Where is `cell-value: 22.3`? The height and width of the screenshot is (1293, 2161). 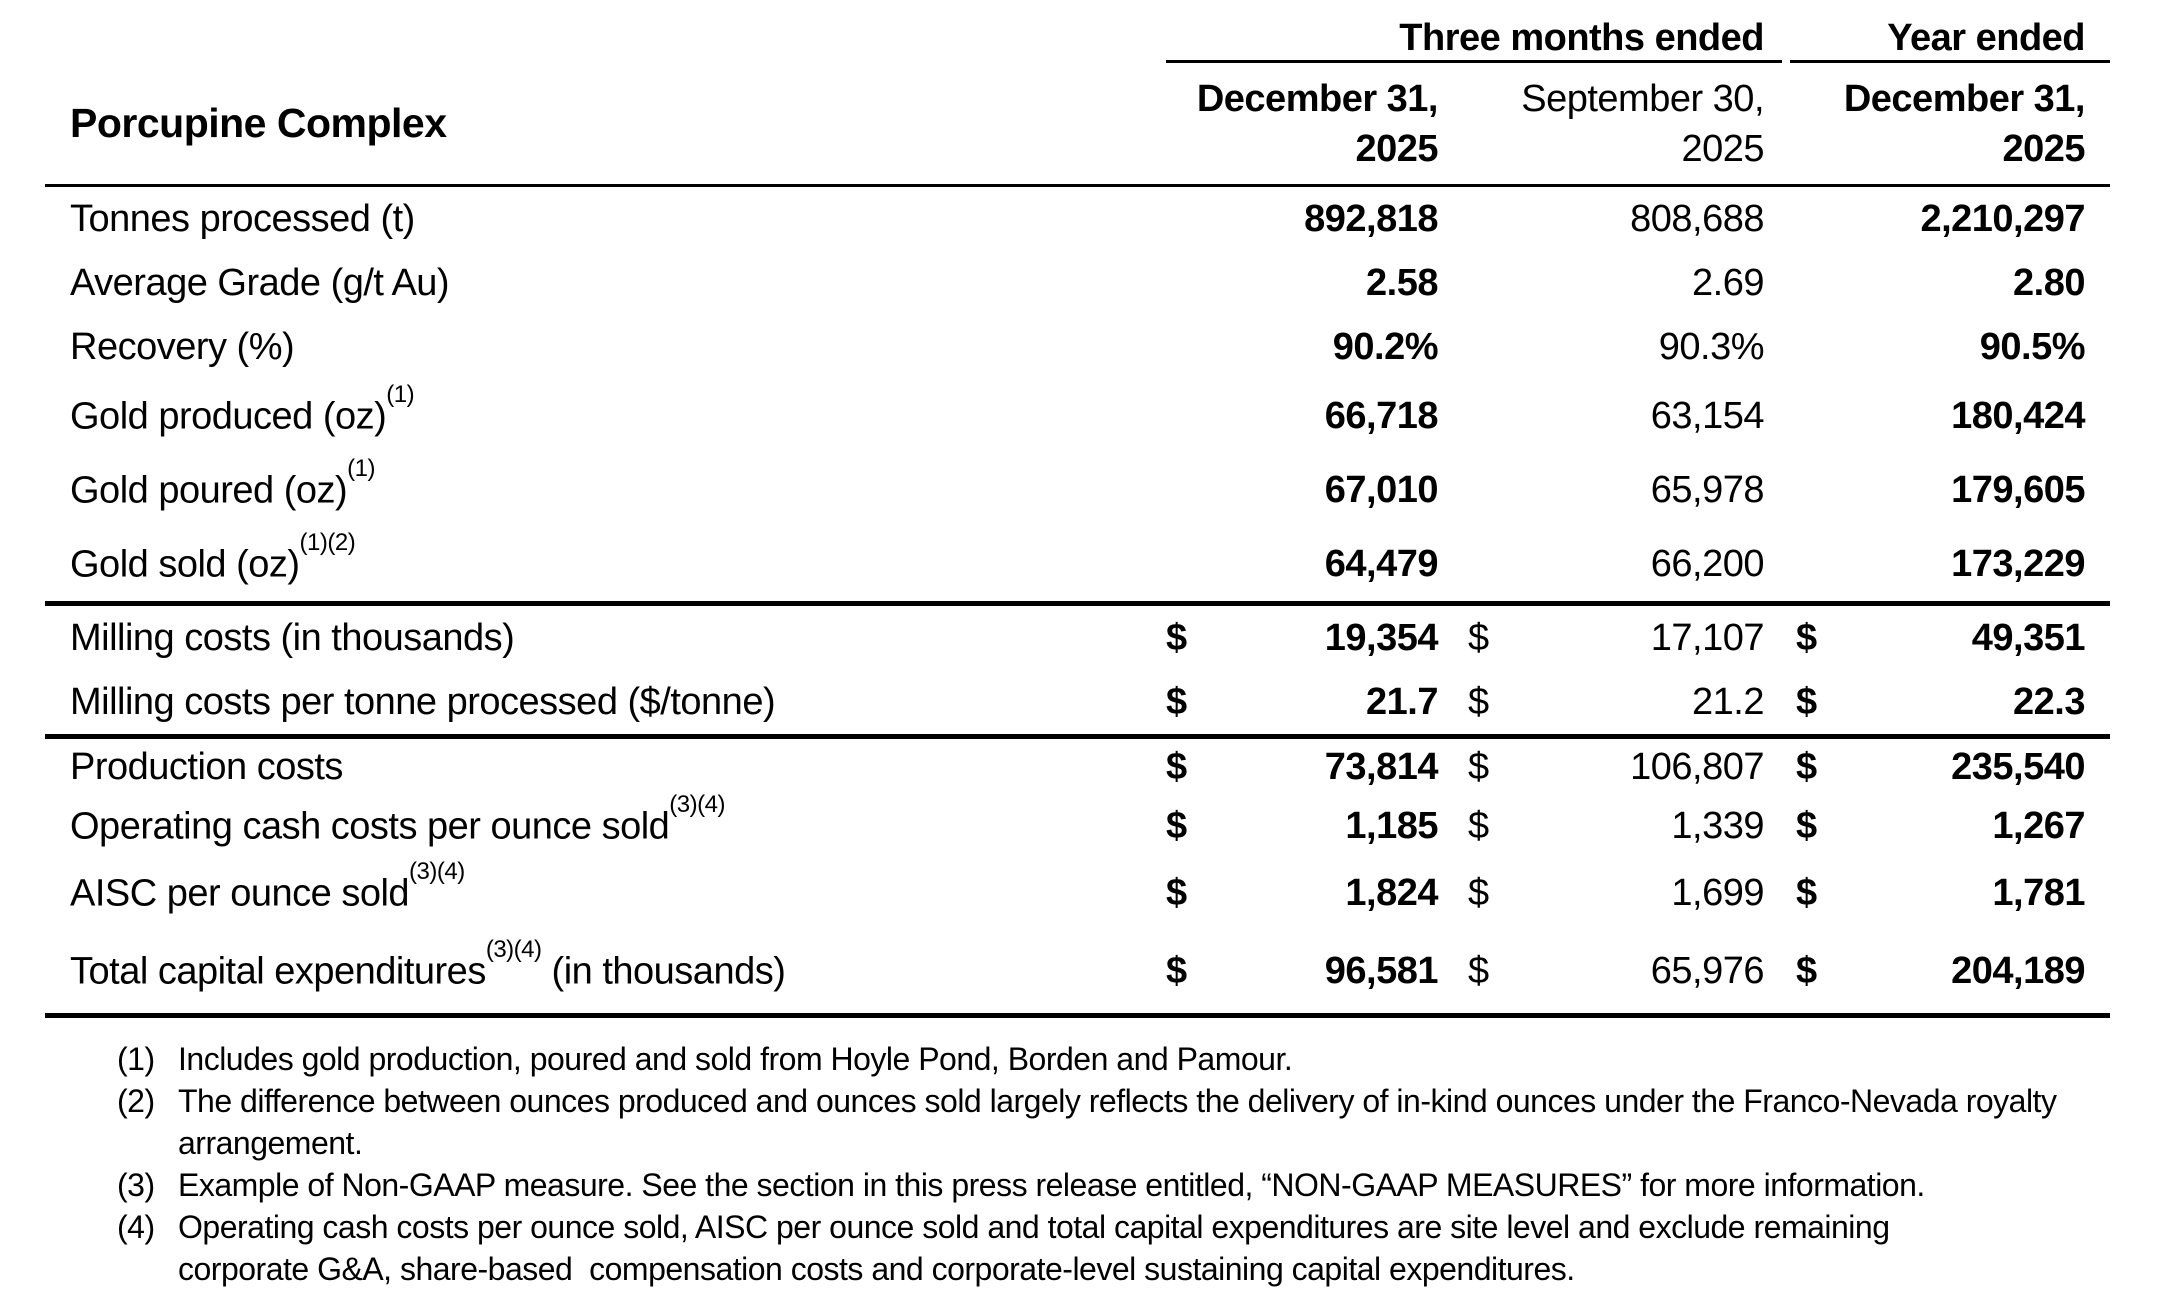 cell-value: 22.3 is located at coordinates (2049, 701).